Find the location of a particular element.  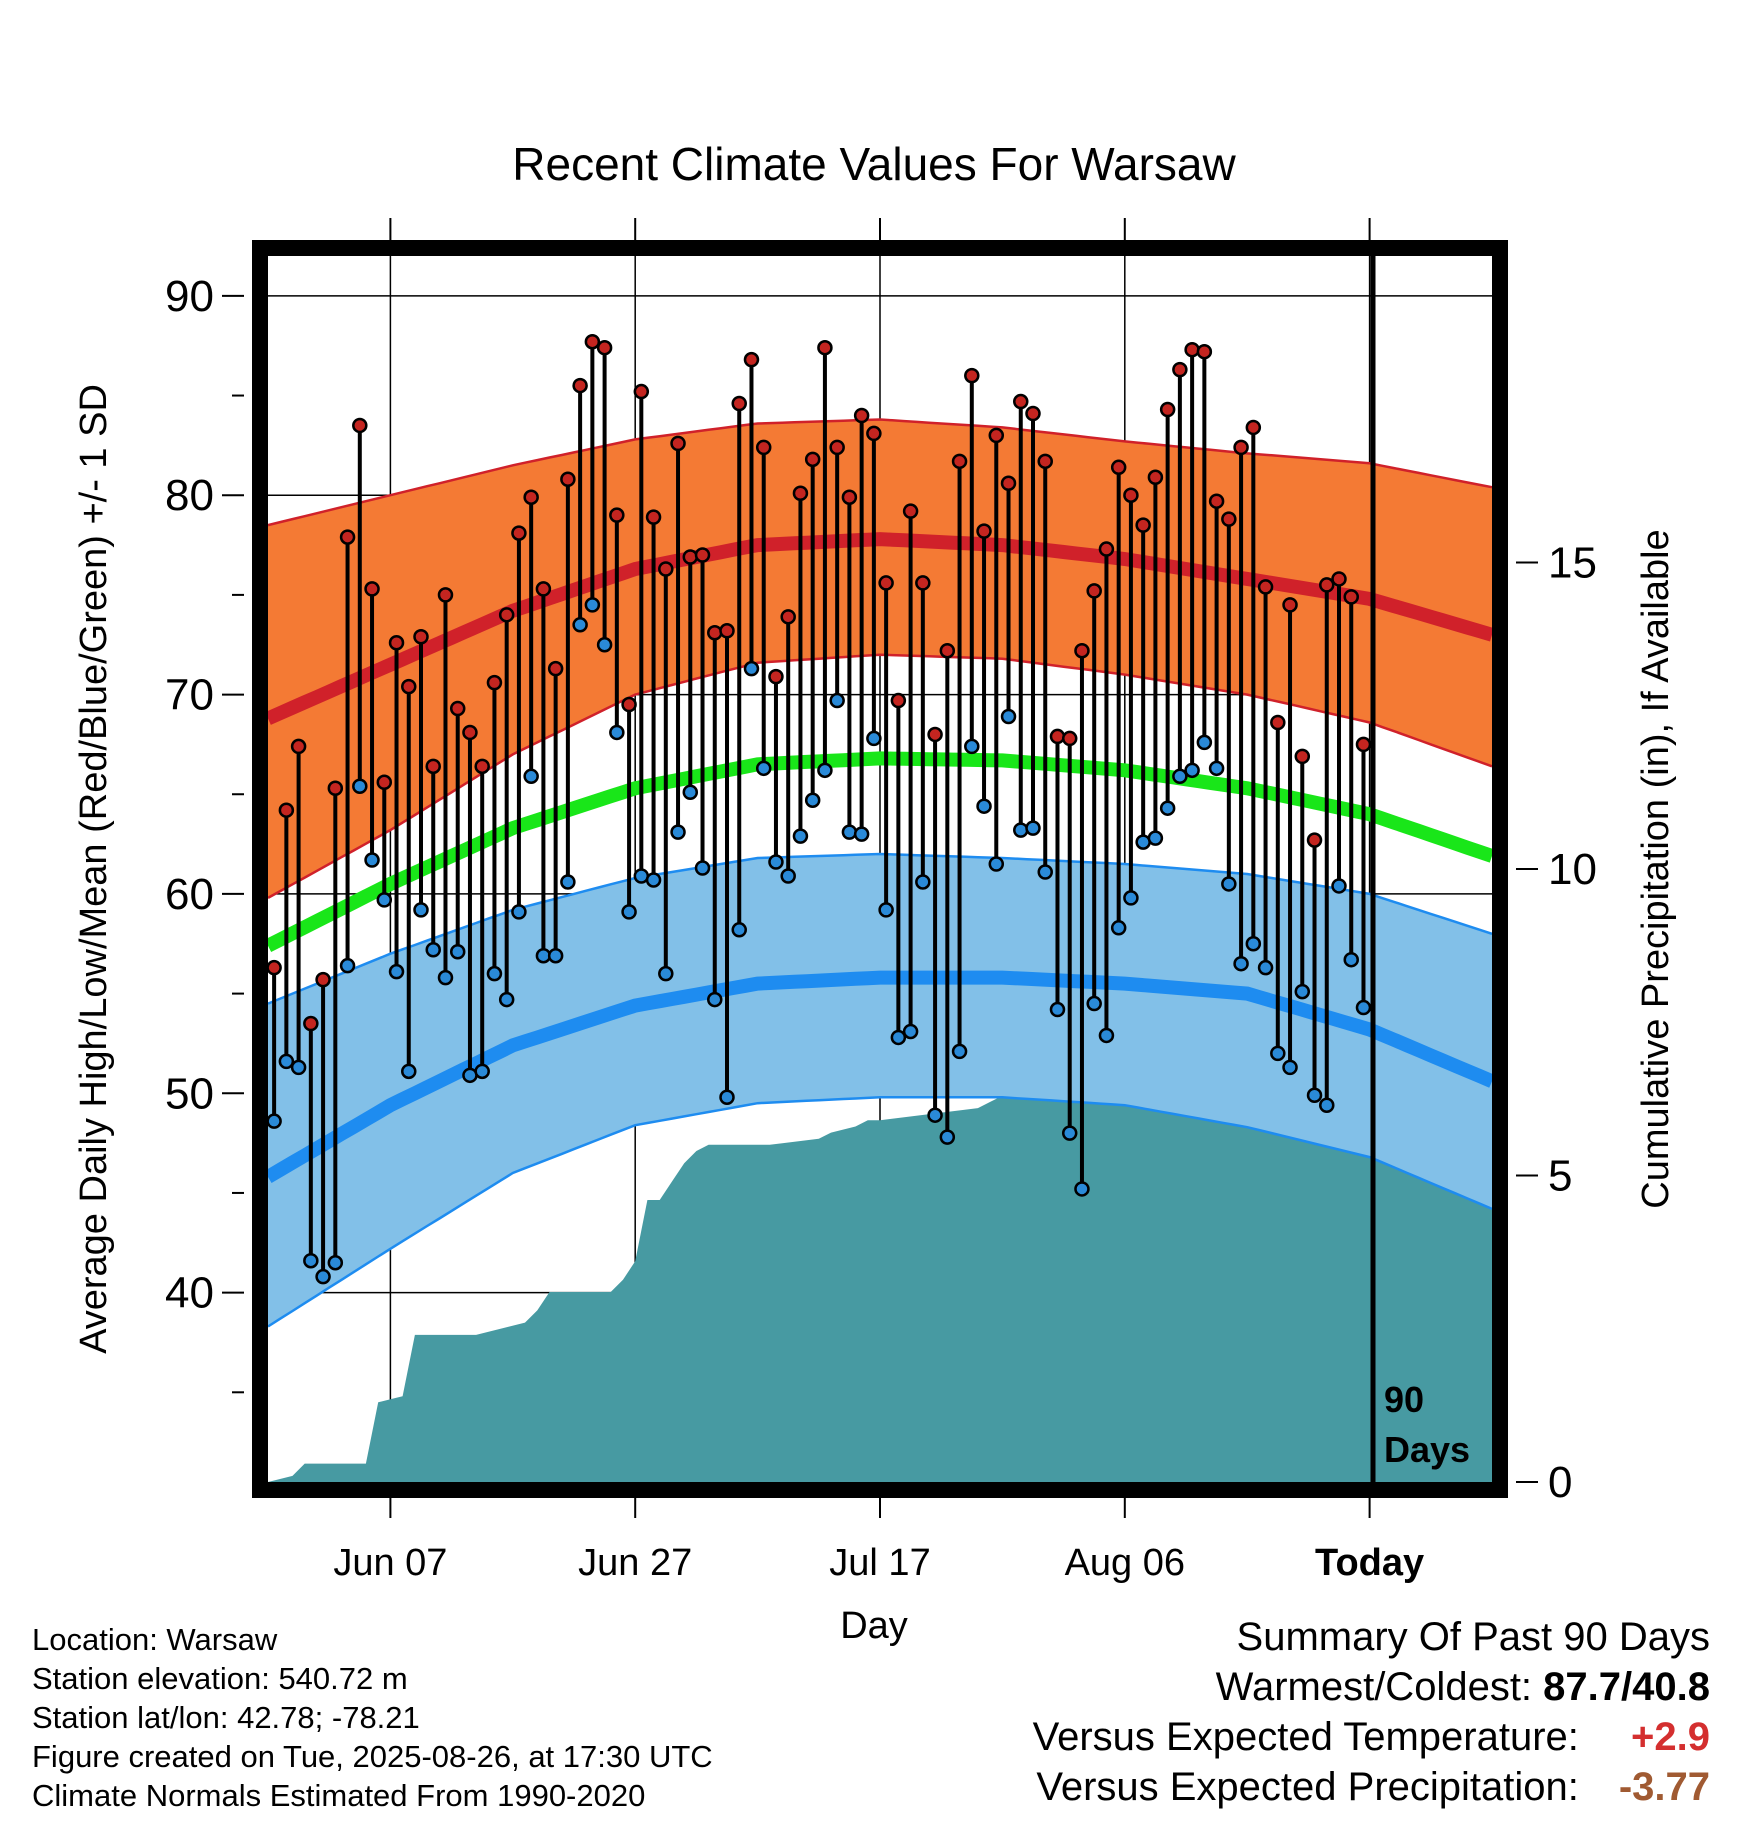

right-tick-label-10: 10 is located at coordinates (1572, 869).